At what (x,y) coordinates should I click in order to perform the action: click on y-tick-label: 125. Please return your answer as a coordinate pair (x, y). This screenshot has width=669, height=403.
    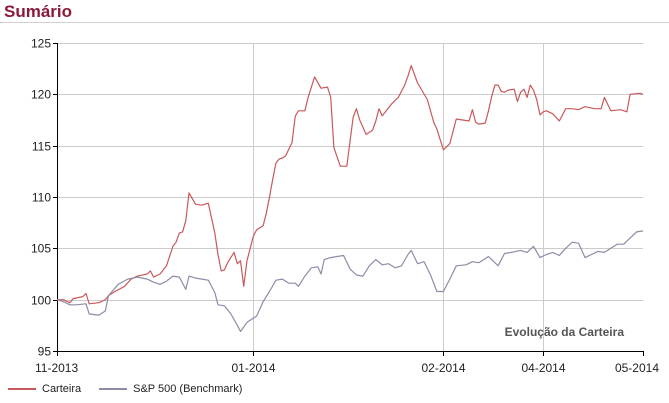
    Looking at the image, I should click on (41, 44).